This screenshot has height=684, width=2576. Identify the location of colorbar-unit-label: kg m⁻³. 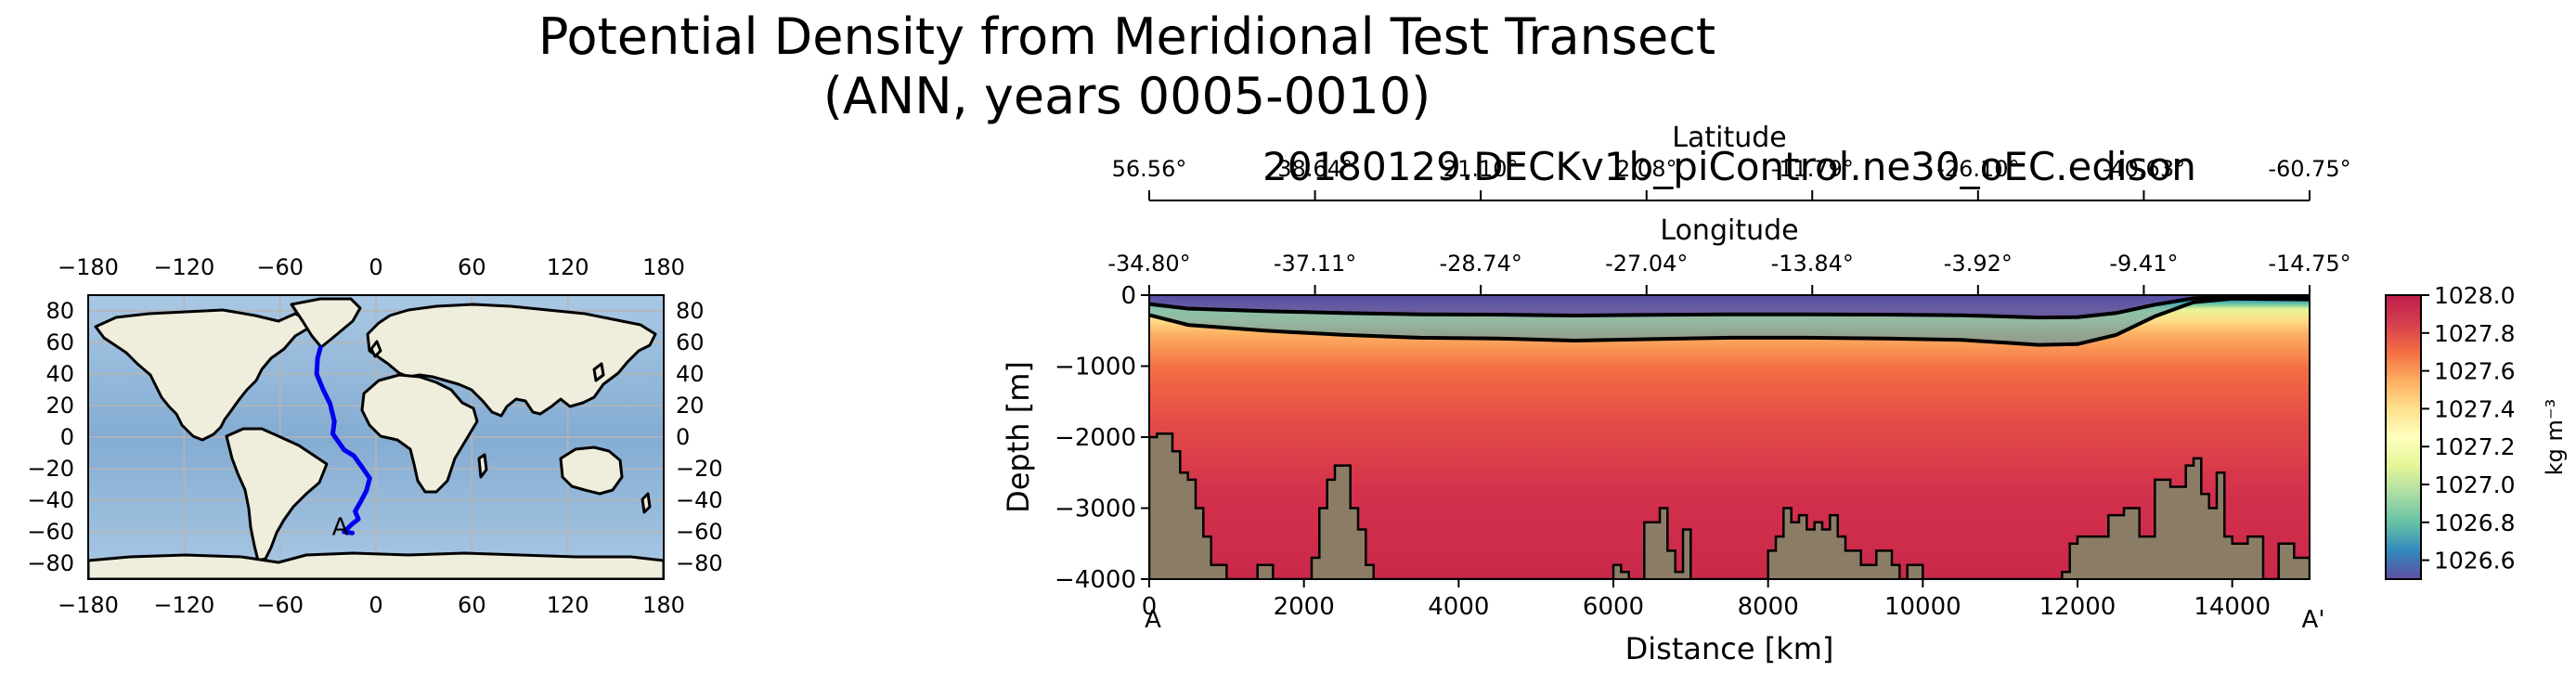
(2555, 437).